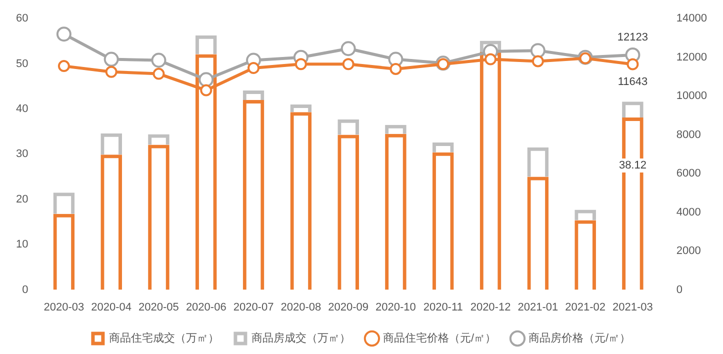  Describe the element at coordinates (632, 37) in the screenshot. I see `data-label: 12123` at that location.